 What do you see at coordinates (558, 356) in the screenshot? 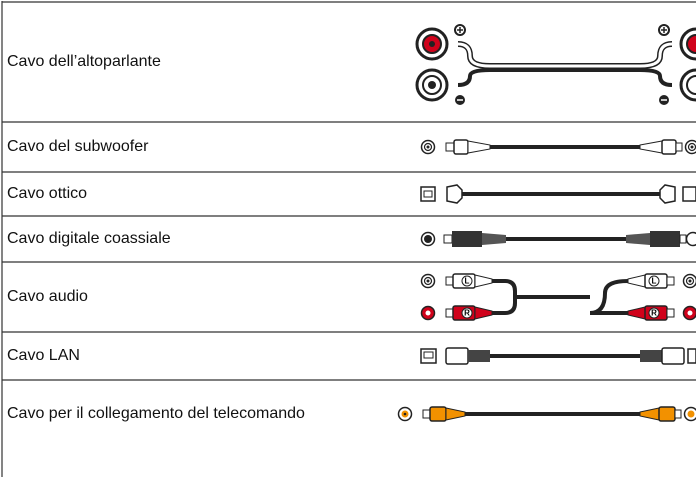
I see `lan-cable-icon` at bounding box center [558, 356].